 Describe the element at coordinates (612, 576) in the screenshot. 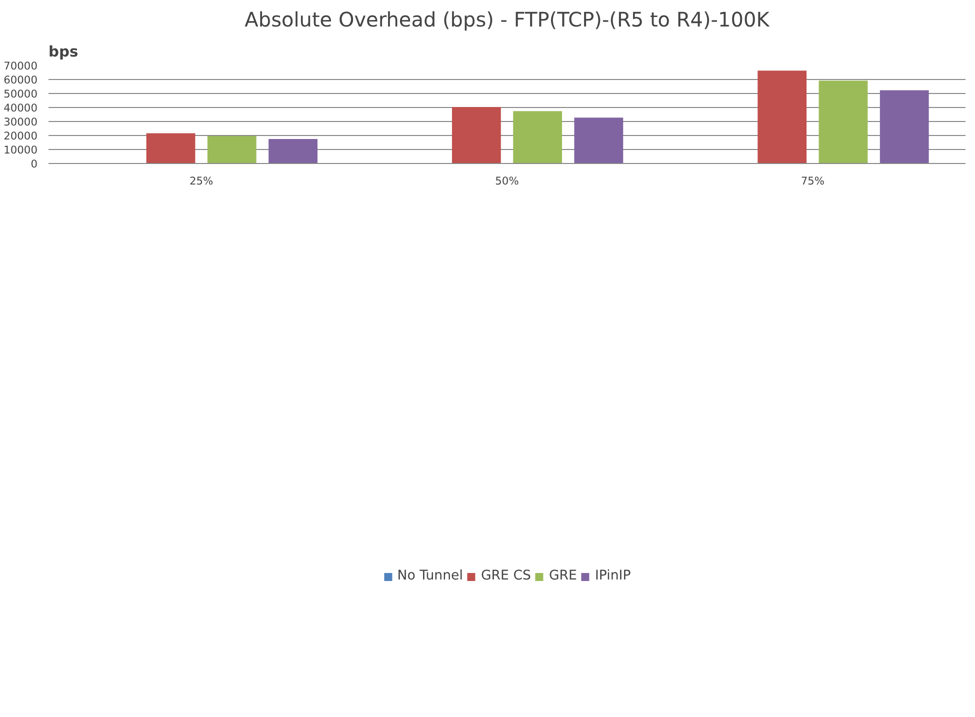

I see `legend-label: IPinIP` at that location.